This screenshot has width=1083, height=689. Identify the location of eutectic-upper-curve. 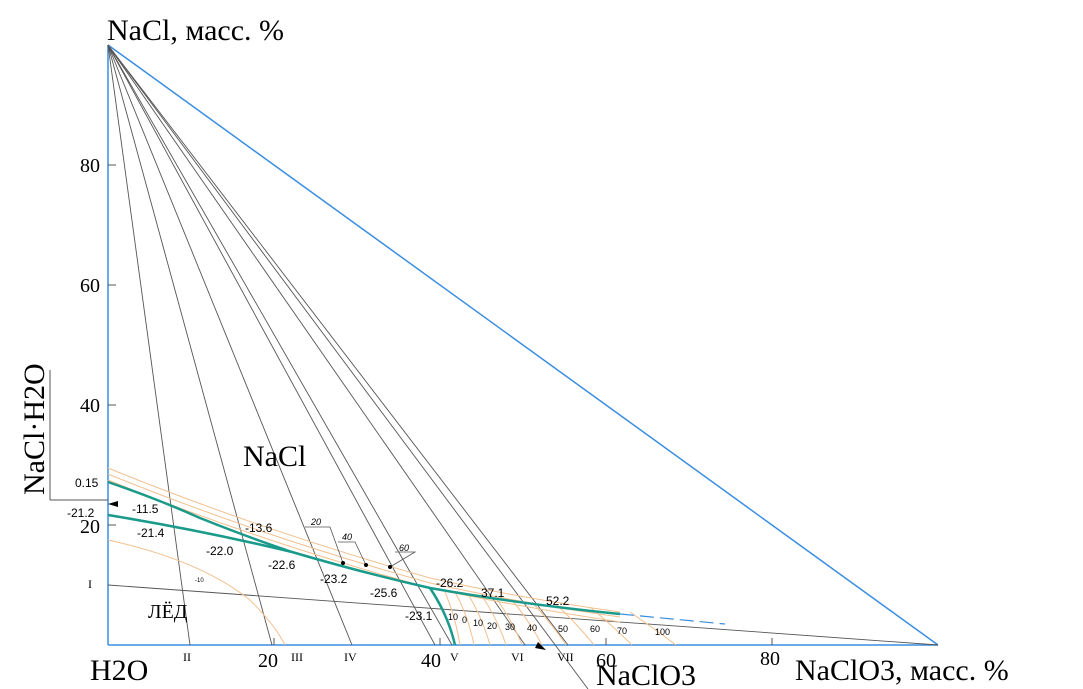
(200, 517).